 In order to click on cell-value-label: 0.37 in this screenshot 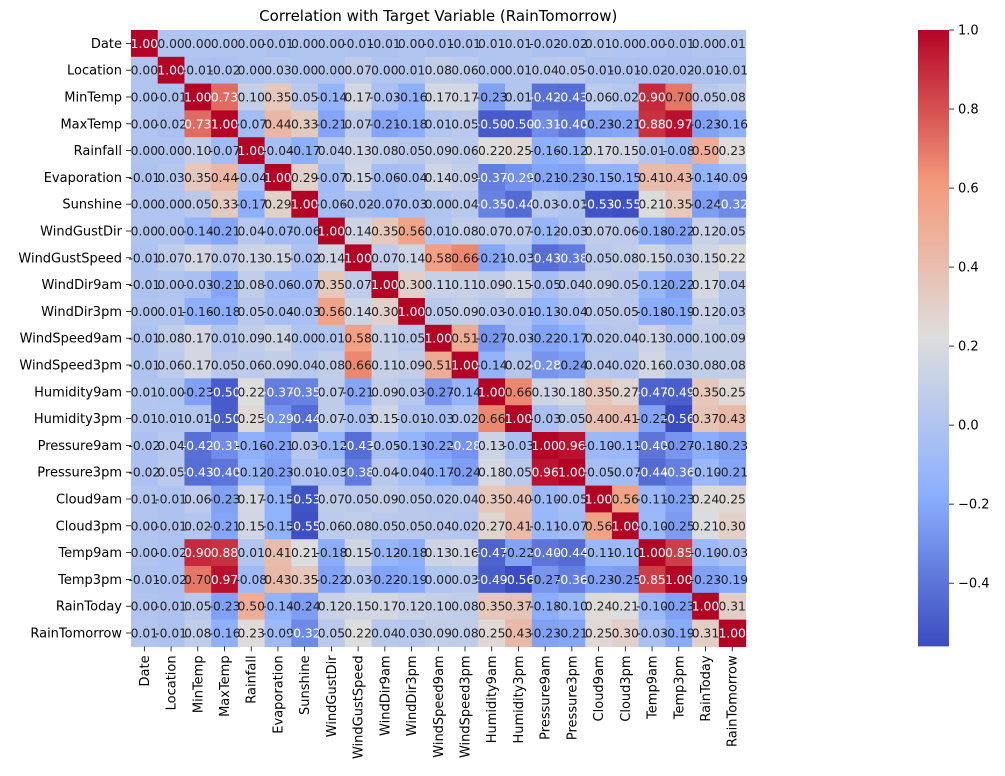, I will do `click(518, 607)`.